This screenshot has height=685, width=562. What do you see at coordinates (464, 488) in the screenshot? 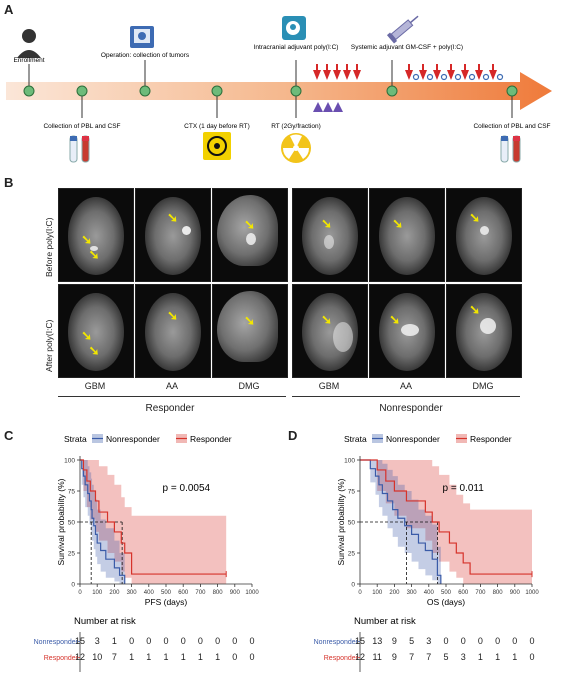
I see `p-value: p = 0.011` at bounding box center [464, 488].